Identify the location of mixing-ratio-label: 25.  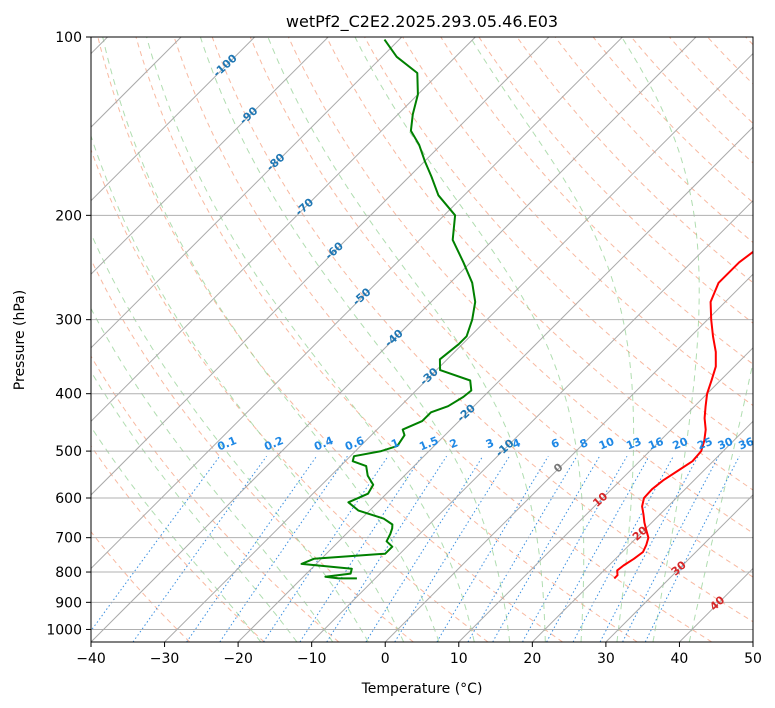
(704, 444).